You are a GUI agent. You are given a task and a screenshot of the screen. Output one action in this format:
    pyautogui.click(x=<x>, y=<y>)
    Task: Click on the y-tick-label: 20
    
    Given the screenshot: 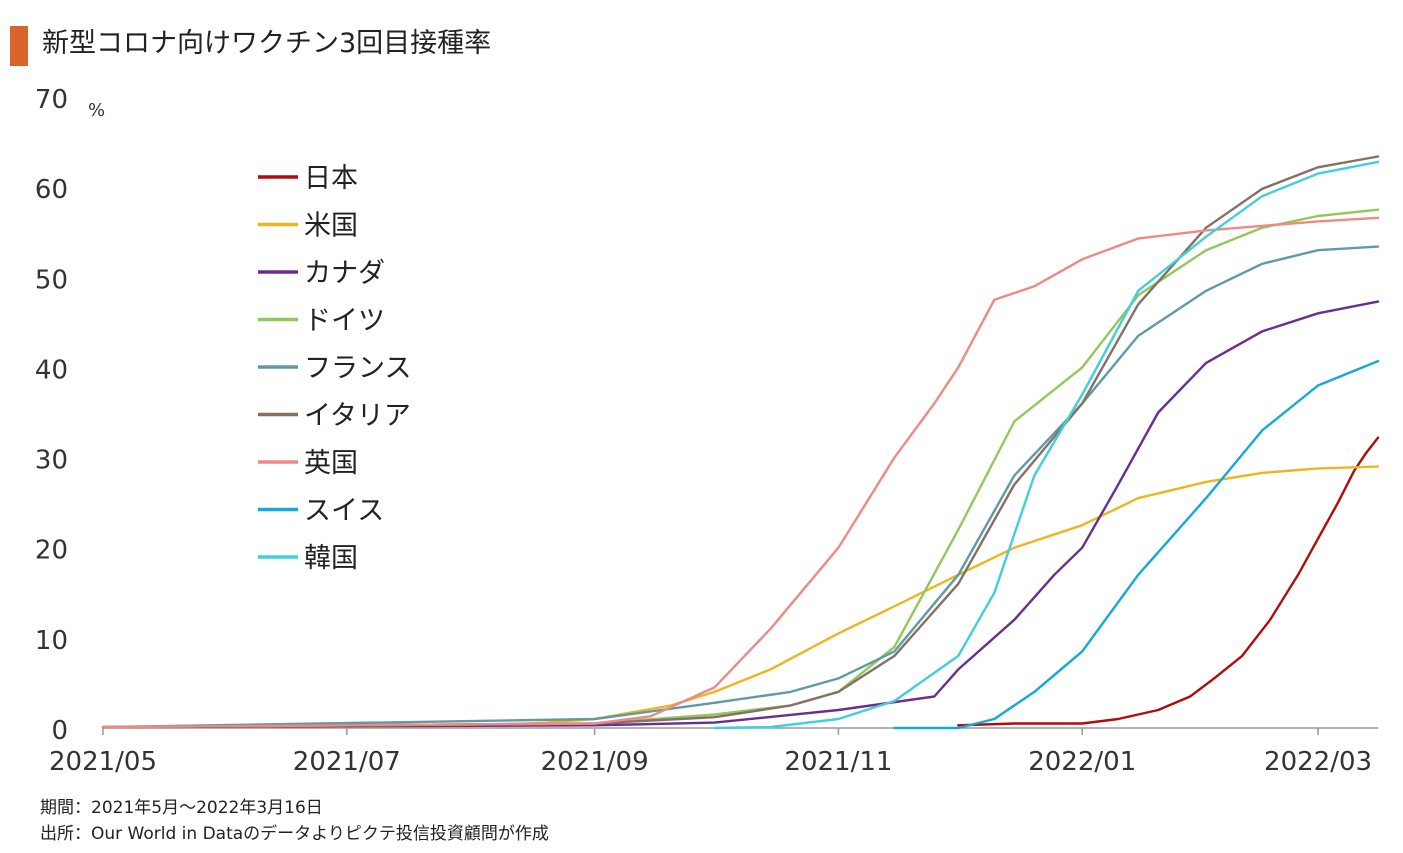 What is the action you would take?
    pyautogui.click(x=51, y=551)
    